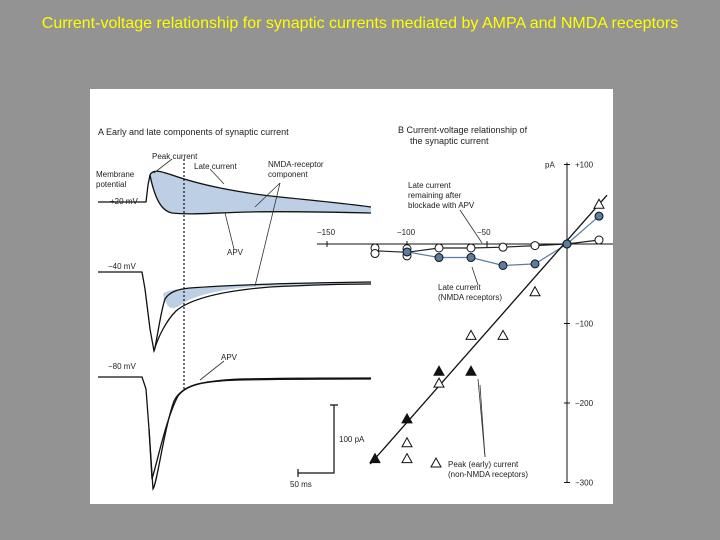 The image size is (720, 540). Describe the element at coordinates (406, 232) in the screenshot. I see `x-tick-label: −100` at that location.